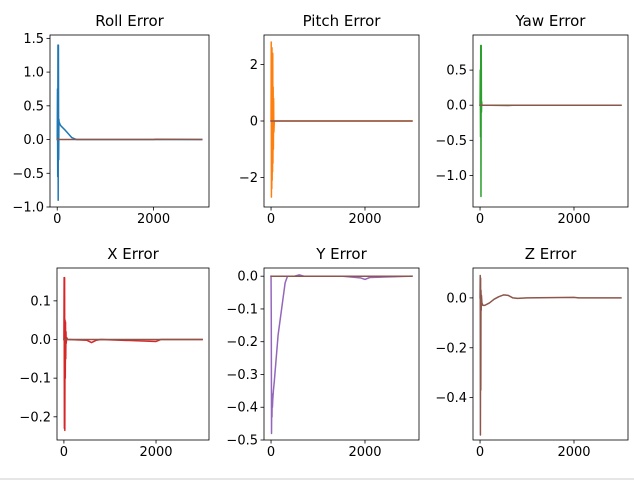 The height and width of the screenshot is (480, 634). What do you see at coordinates (129, 21) in the screenshot?
I see `chart-title: Roll Error` at bounding box center [129, 21].